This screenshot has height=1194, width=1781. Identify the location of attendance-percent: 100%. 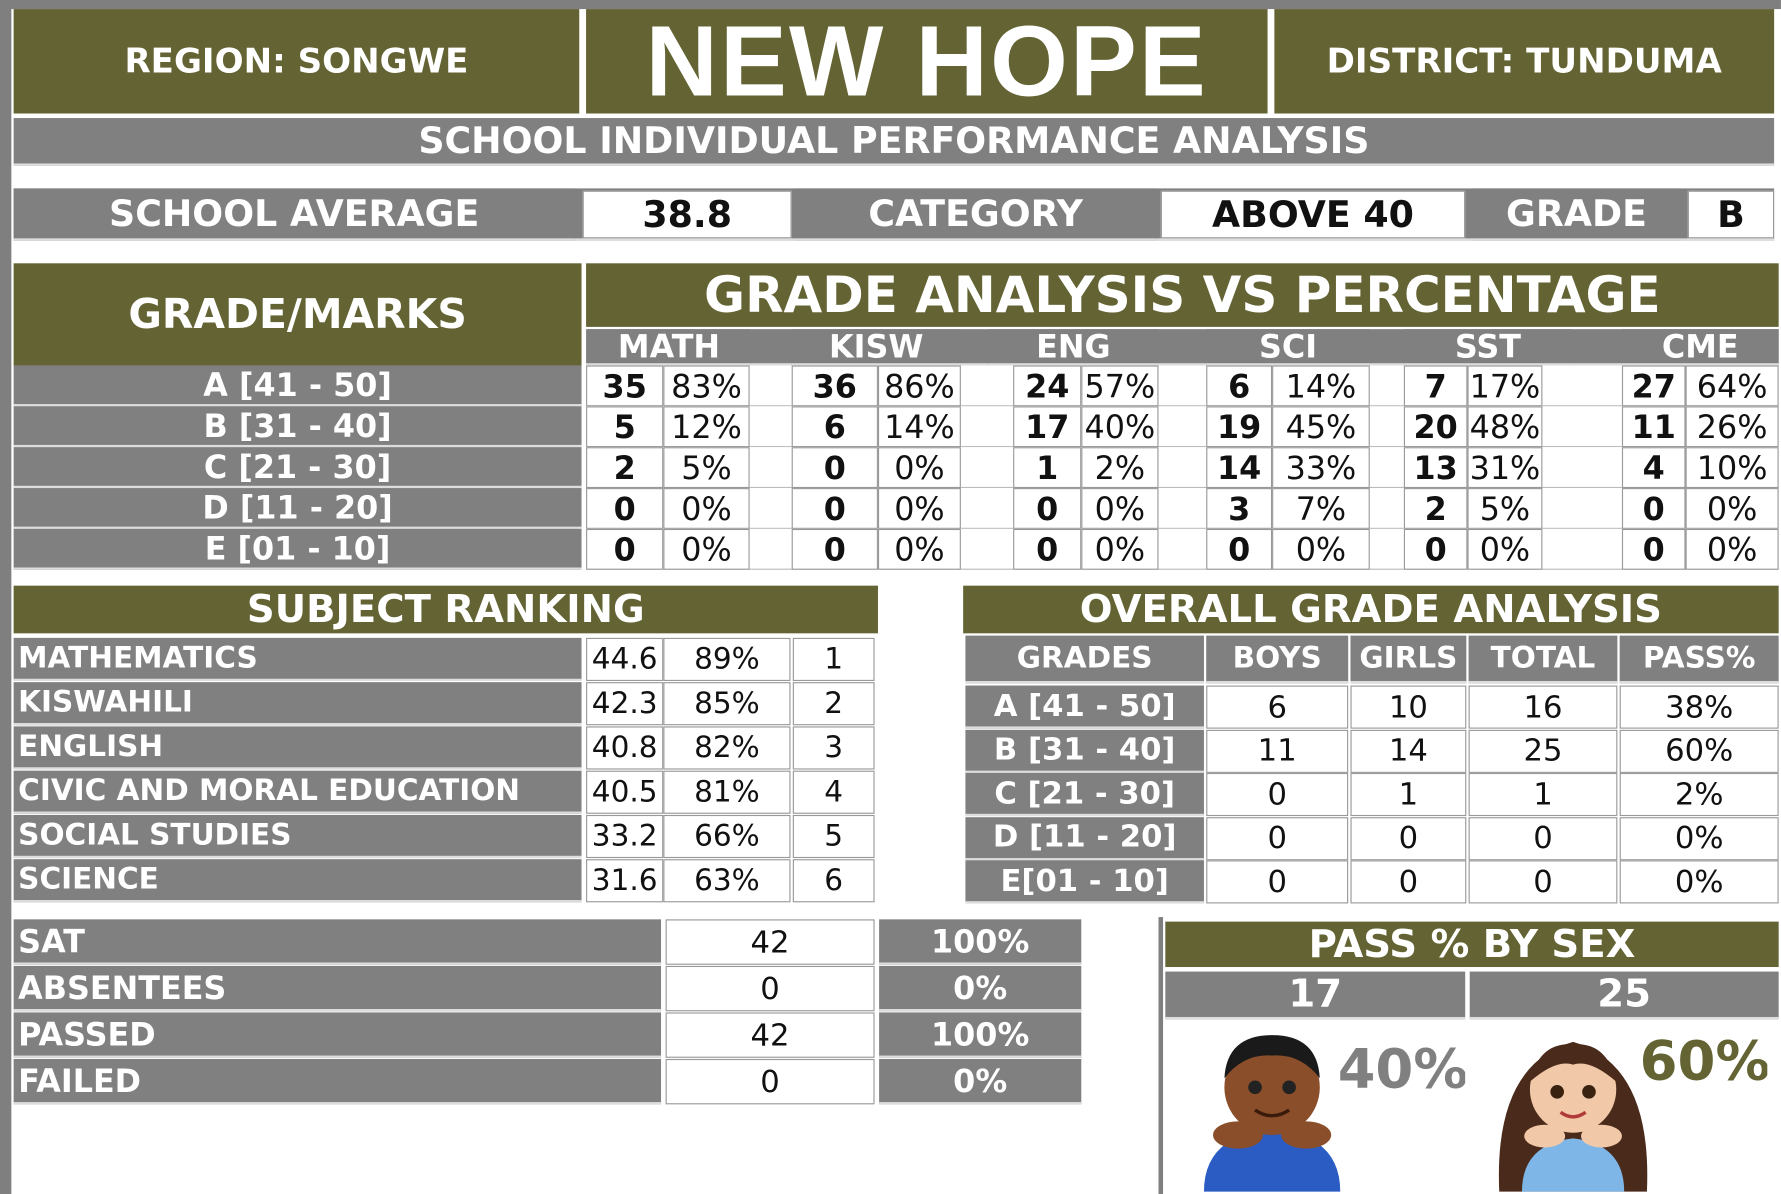
(980, 942).